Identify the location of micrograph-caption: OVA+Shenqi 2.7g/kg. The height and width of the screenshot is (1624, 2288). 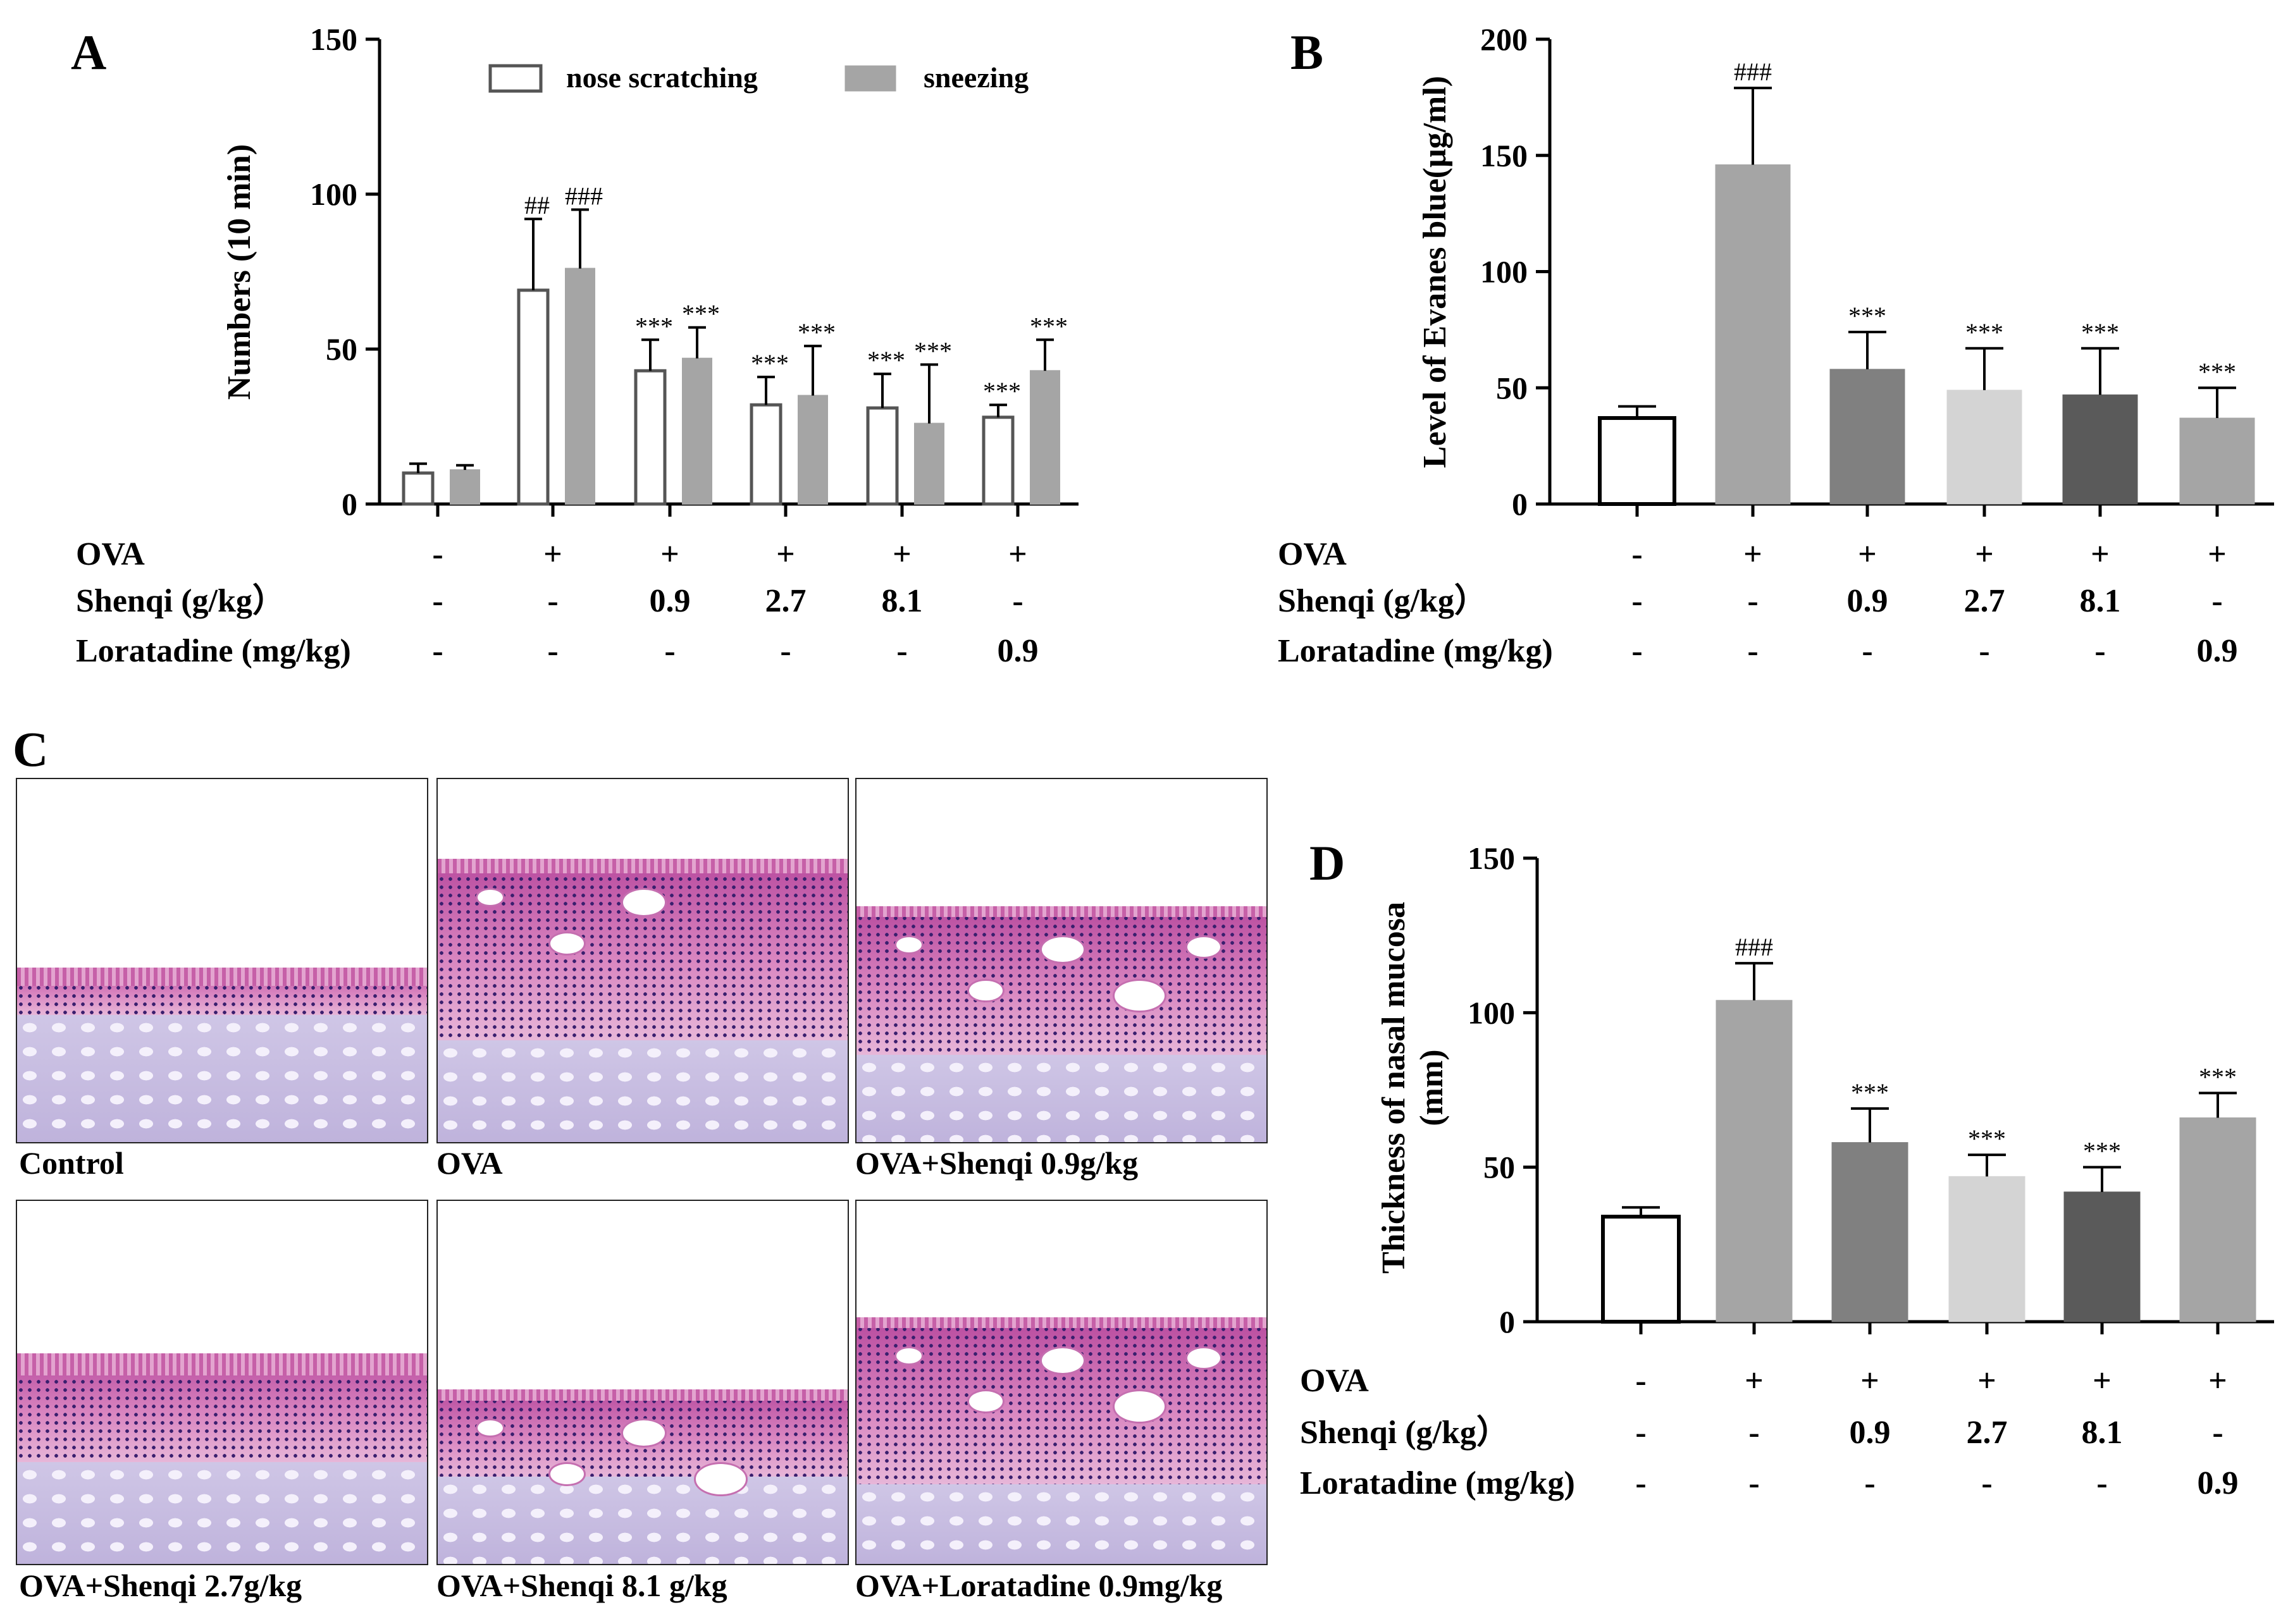
(160, 1585).